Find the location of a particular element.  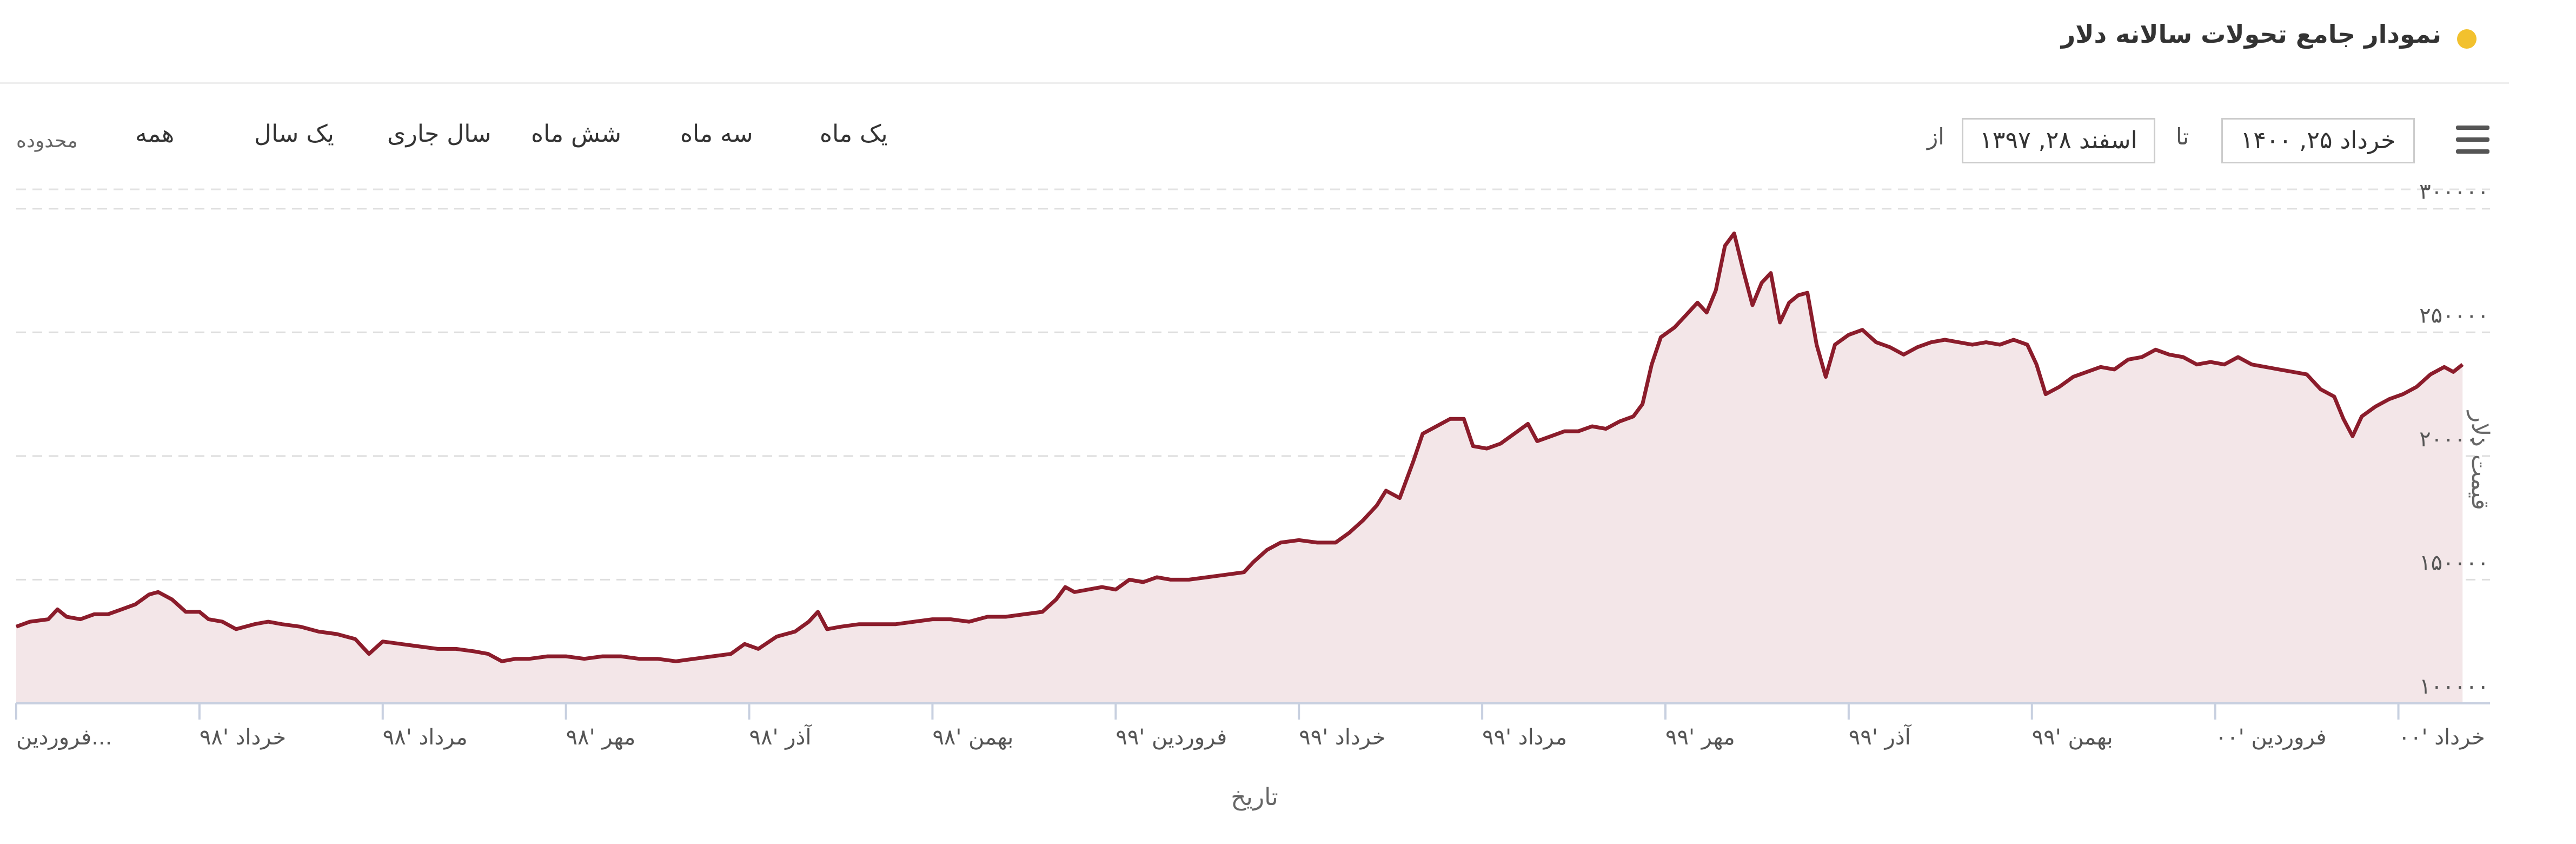

y-axis-title: قیمت دلار is located at coordinates (2480, 460).